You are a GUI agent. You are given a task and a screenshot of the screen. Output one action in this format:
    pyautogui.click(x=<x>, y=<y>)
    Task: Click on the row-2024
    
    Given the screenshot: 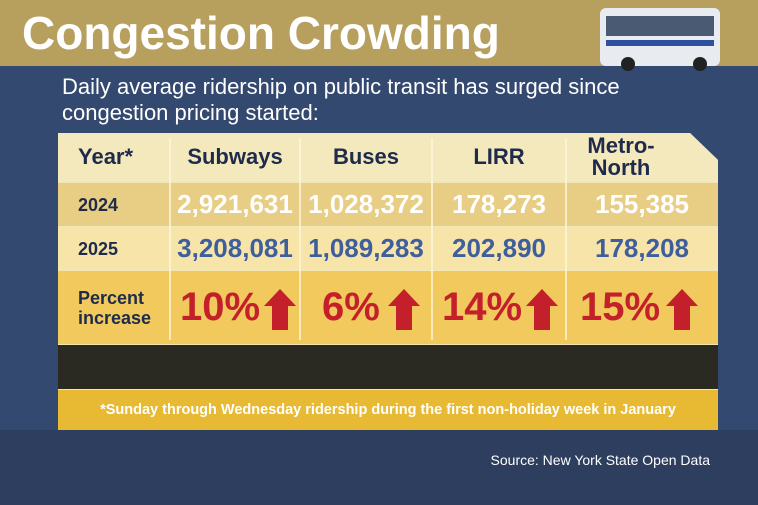 What is the action you would take?
    pyautogui.click(x=388, y=204)
    